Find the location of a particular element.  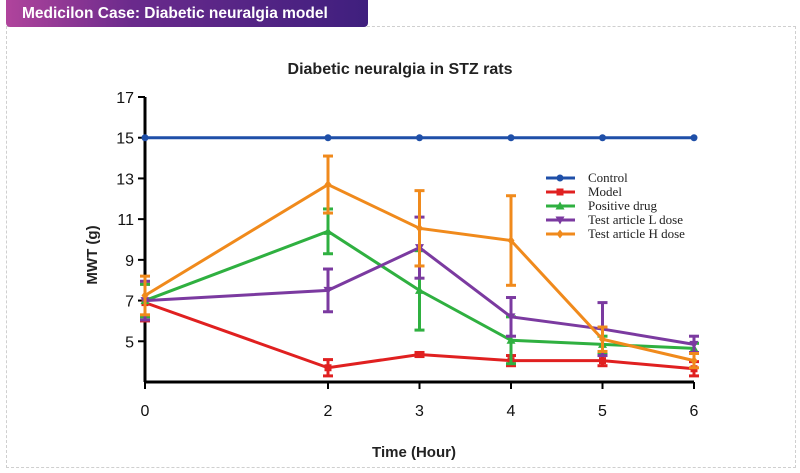

y-tick-label: 17 is located at coordinates (125, 98).